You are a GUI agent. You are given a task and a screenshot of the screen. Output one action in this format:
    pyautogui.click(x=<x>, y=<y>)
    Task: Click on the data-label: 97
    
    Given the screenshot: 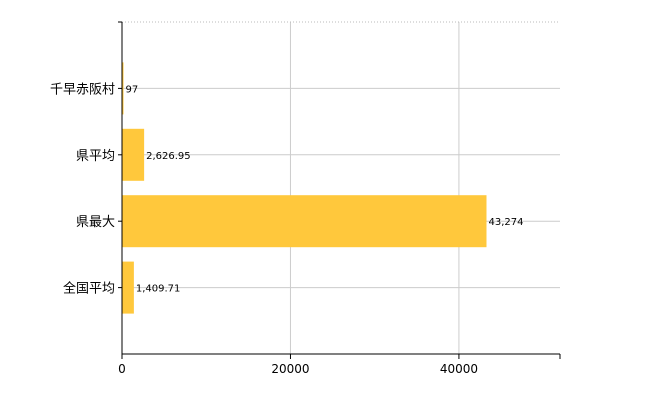 What is the action you would take?
    pyautogui.click(x=132, y=89)
    